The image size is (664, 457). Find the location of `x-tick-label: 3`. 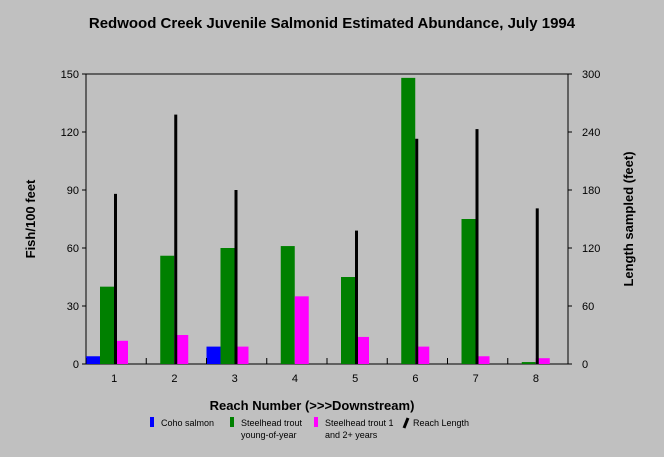

x-tick-label: 3 is located at coordinates (235, 379).